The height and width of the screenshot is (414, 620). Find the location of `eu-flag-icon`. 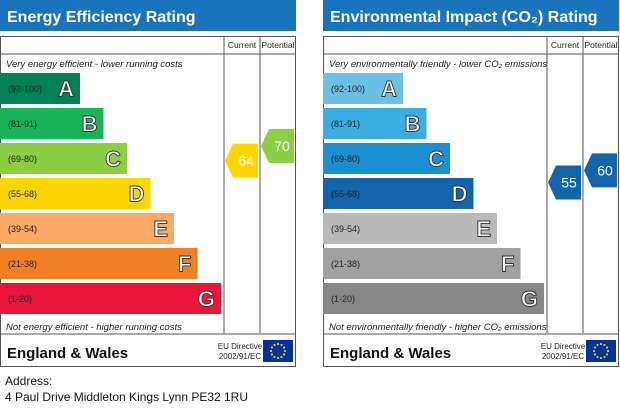

eu-flag-icon is located at coordinates (601, 351).